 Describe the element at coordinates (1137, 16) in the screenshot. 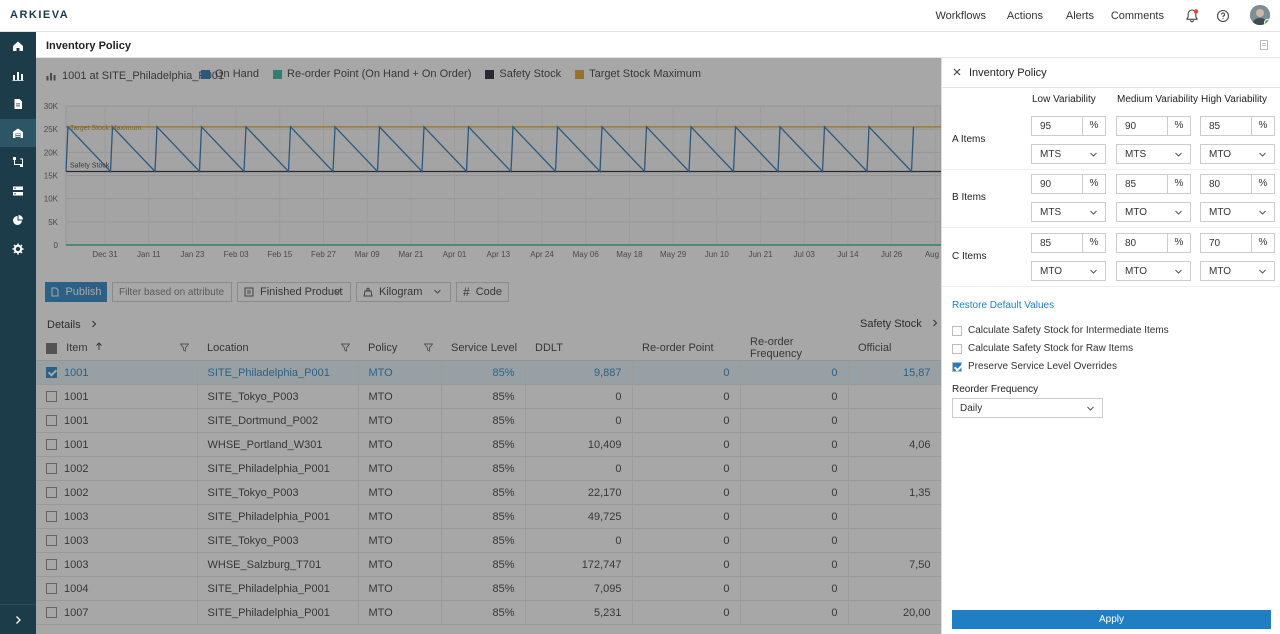

I see `nav-comments: Comments` at that location.